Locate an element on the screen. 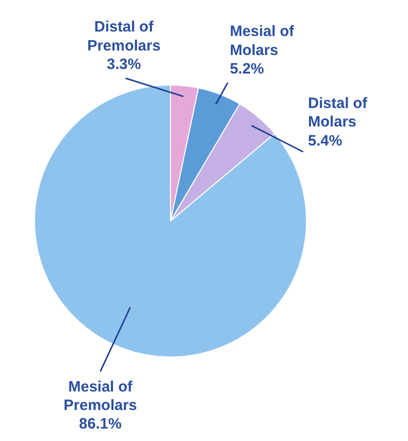  data-label: 3.3% is located at coordinates (123, 65).